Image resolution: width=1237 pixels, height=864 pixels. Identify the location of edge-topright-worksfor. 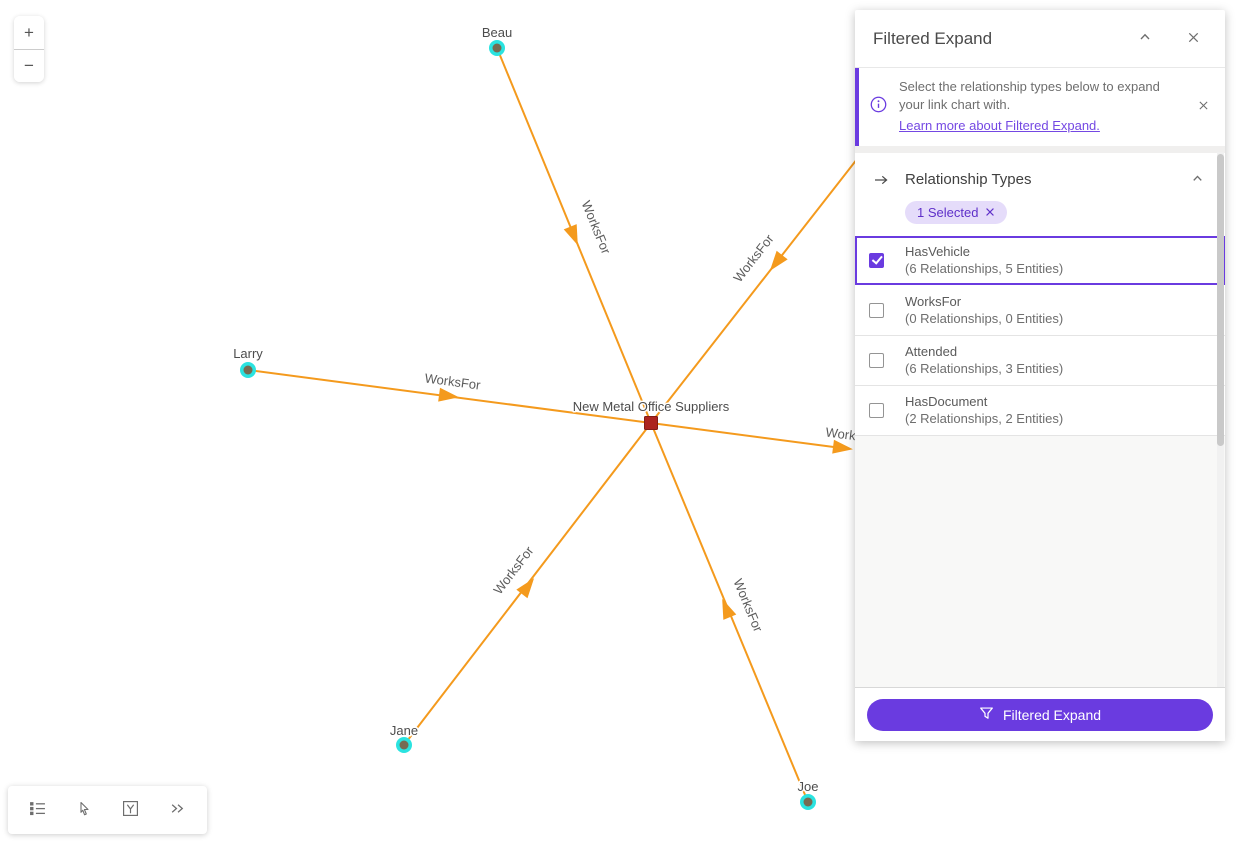
(768, 272).